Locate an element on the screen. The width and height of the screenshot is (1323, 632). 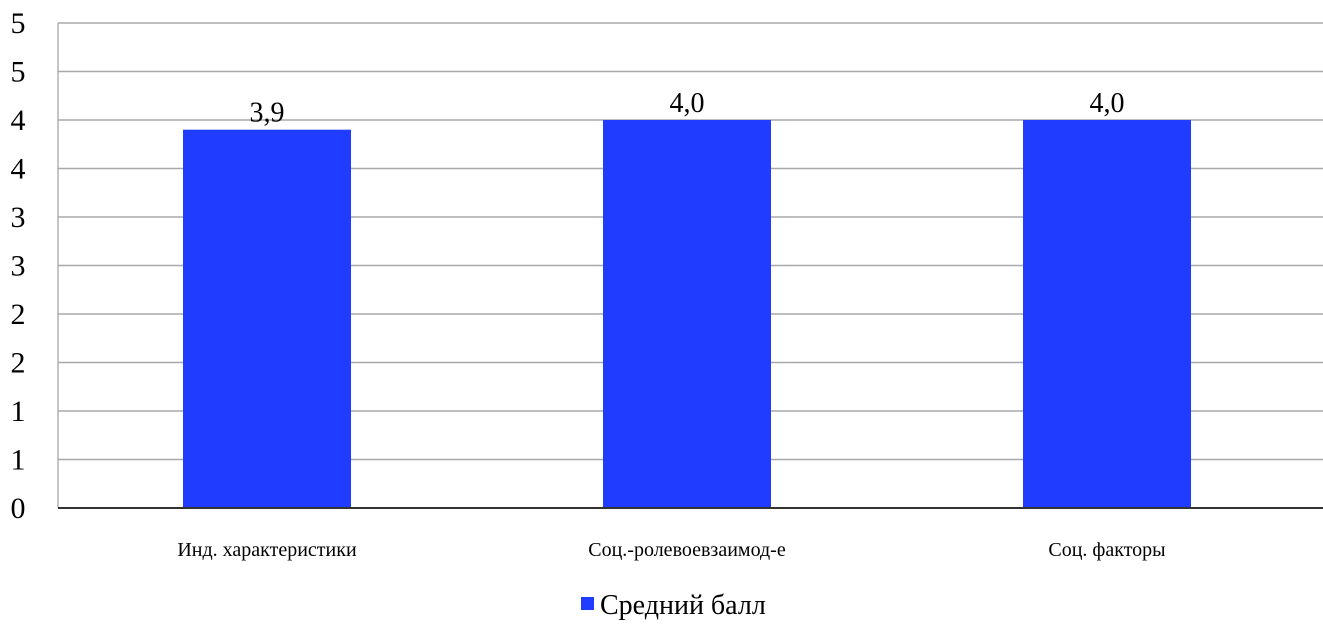
legend-label: Средний балл is located at coordinates (683, 605).